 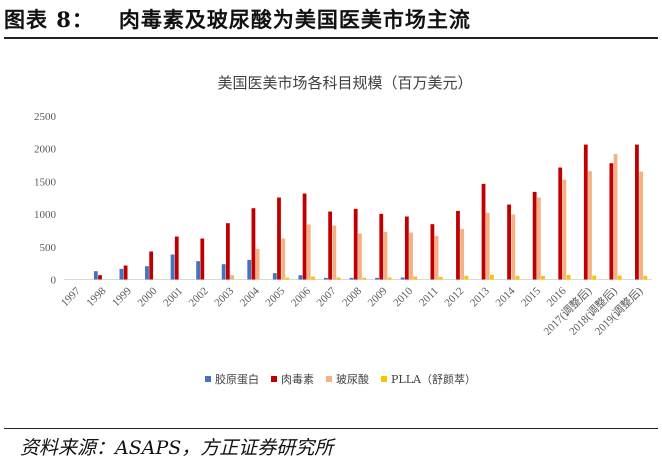 What do you see at coordinates (45, 150) in the screenshot?
I see `y-tick-label: 2000` at bounding box center [45, 150].